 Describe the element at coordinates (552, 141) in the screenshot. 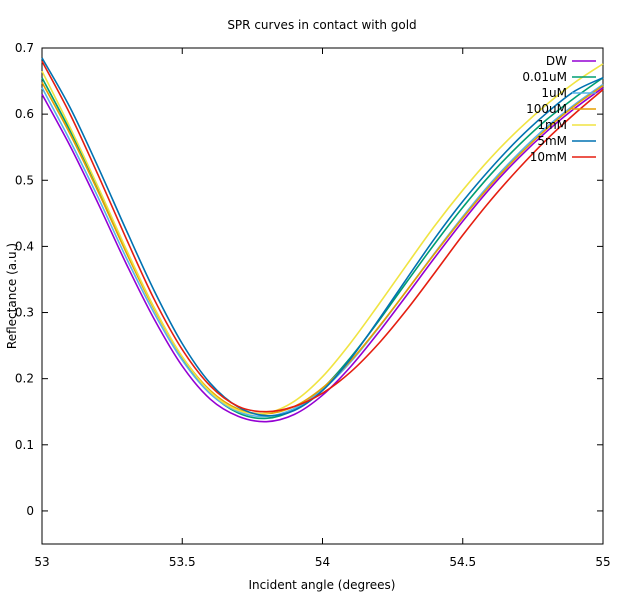

I see `legend-label: 5mM` at that location.